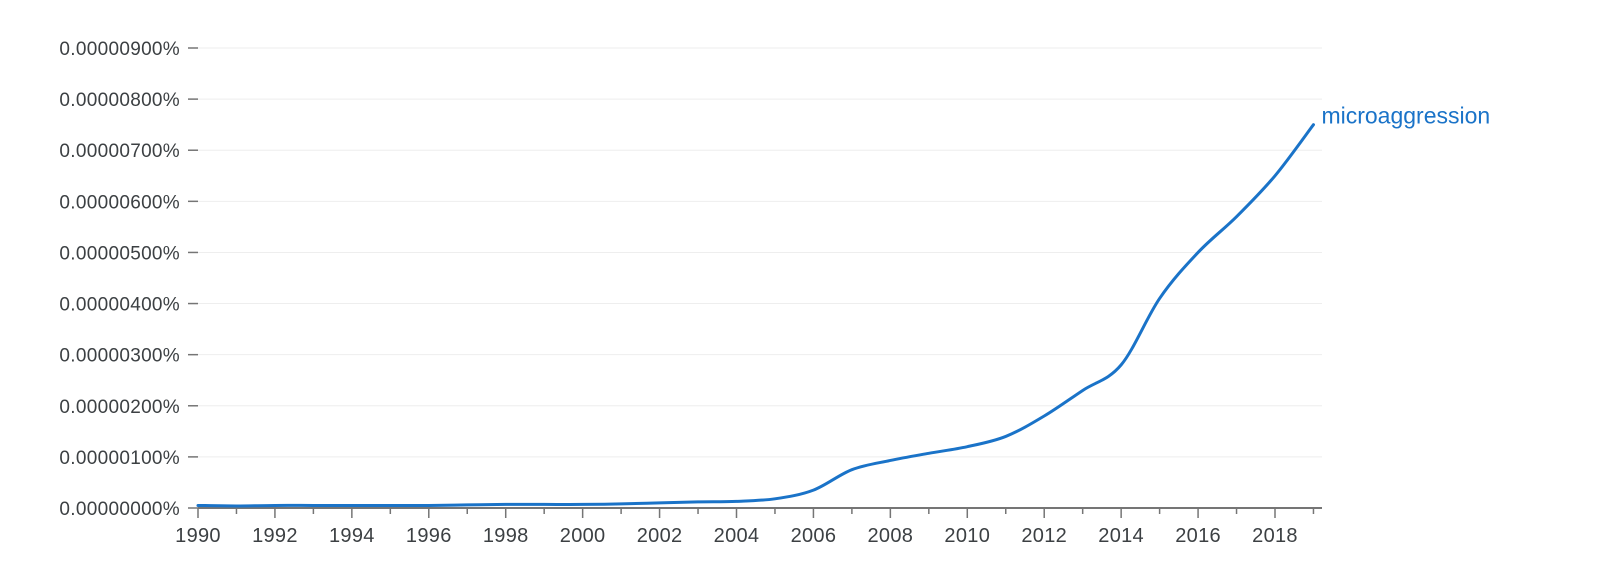 The image size is (1600, 573). Describe the element at coordinates (1275, 536) in the screenshot. I see `x-tick-label: 2018` at that location.